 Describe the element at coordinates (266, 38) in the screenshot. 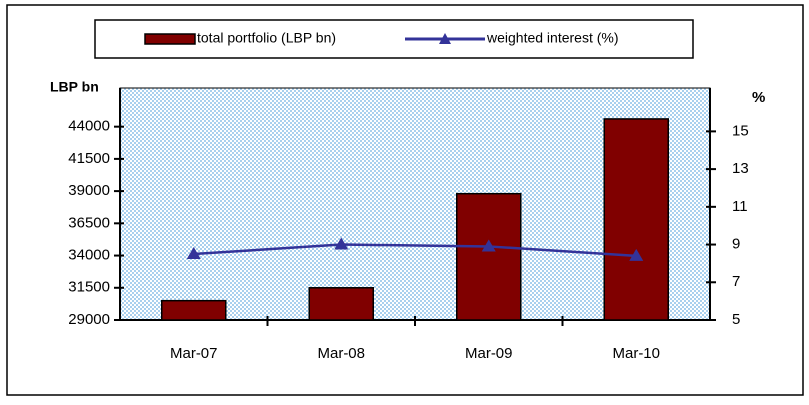

I see `legend-label: total portfolio (LBP bn)` at that location.